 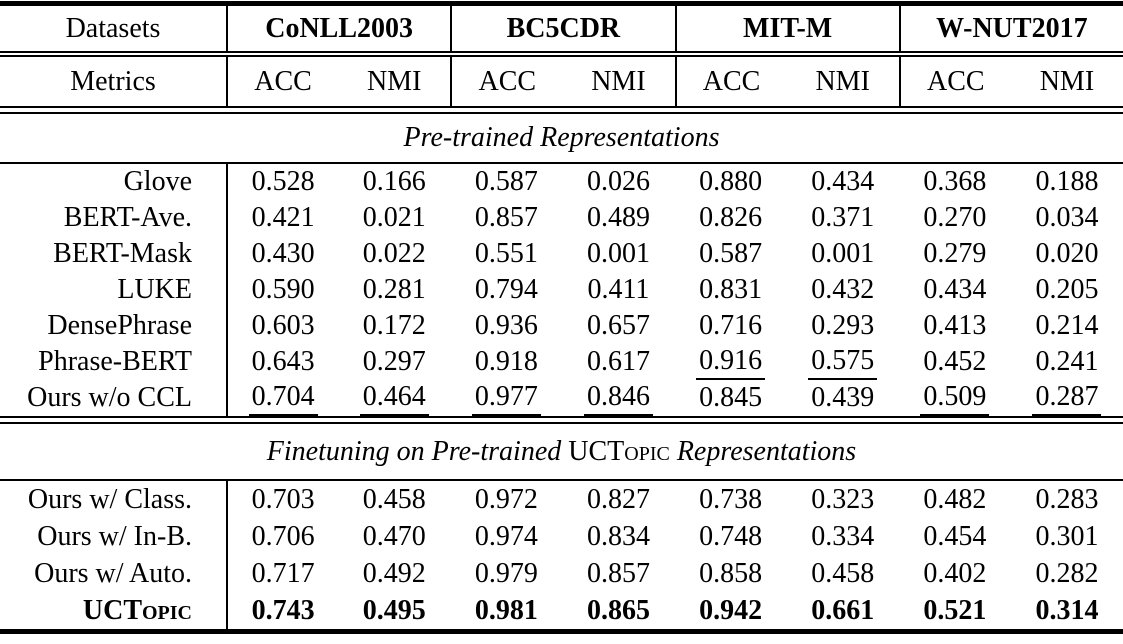 What do you see at coordinates (394, 289) in the screenshot?
I see `metric-value: 0.281` at bounding box center [394, 289].